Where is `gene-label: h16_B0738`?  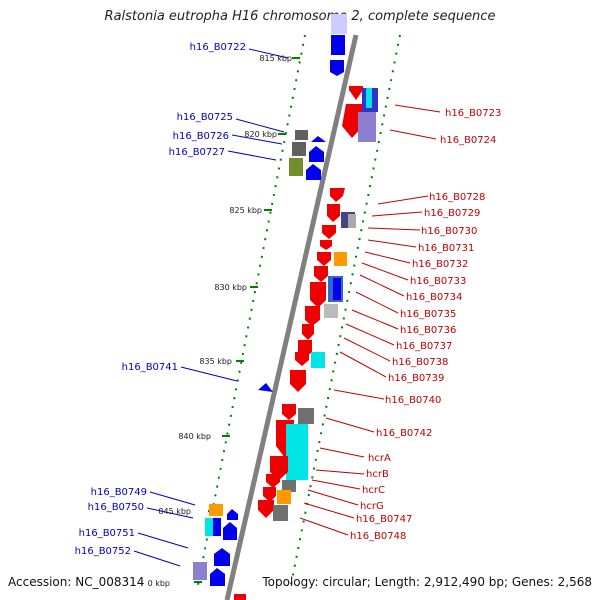
gene-label: h16_B0738 is located at coordinates (420, 362).